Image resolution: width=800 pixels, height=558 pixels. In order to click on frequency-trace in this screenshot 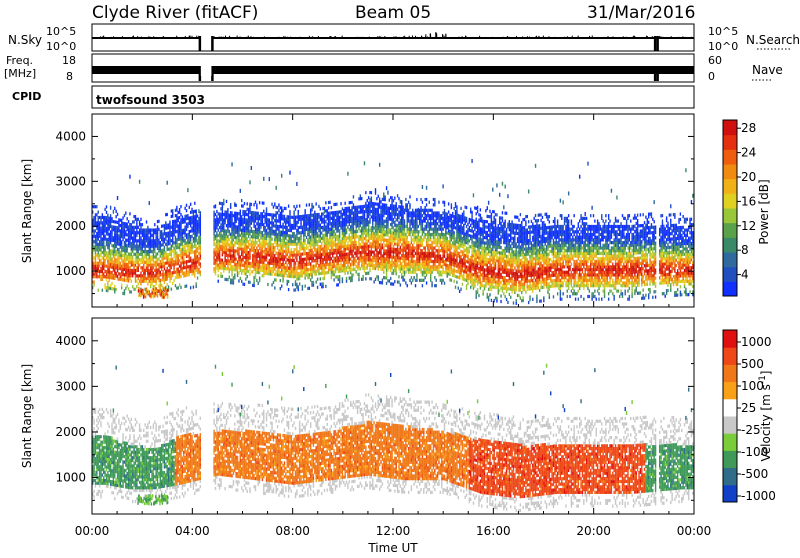, I will do `click(393, 72)`.